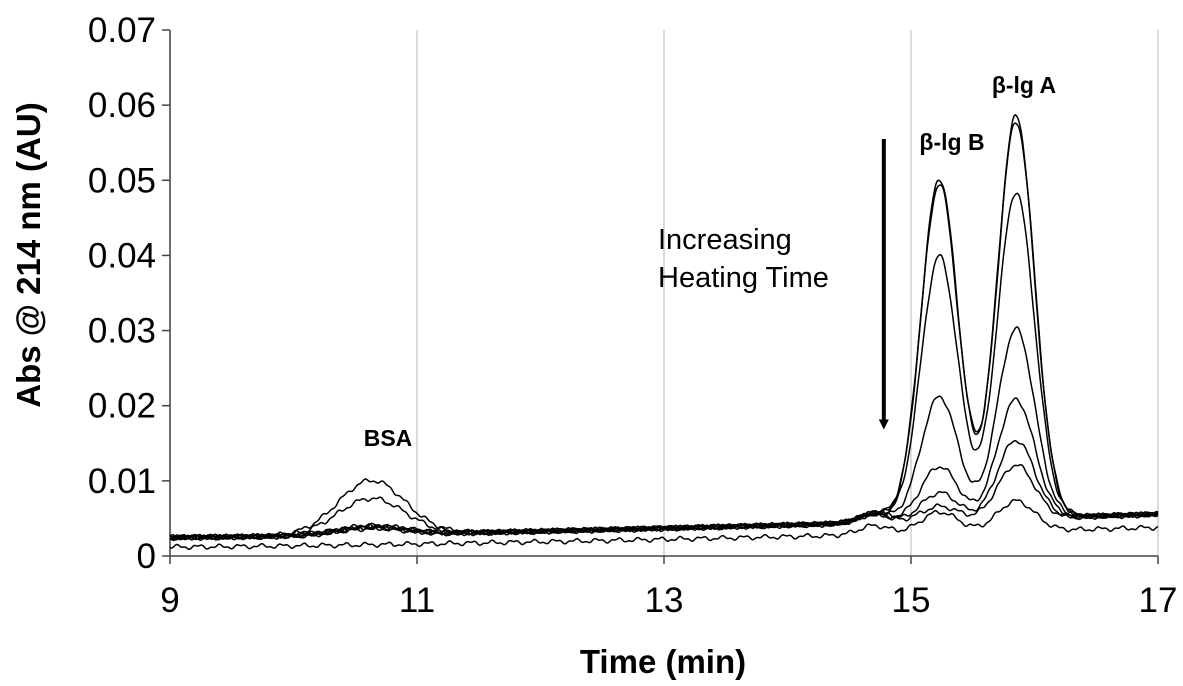  I want to click on heating-annotation-line2: Heating Time, so click(743, 278).